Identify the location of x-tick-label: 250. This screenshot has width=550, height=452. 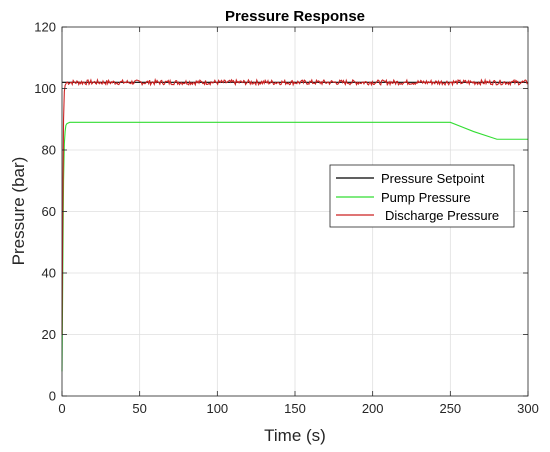
(450, 408).